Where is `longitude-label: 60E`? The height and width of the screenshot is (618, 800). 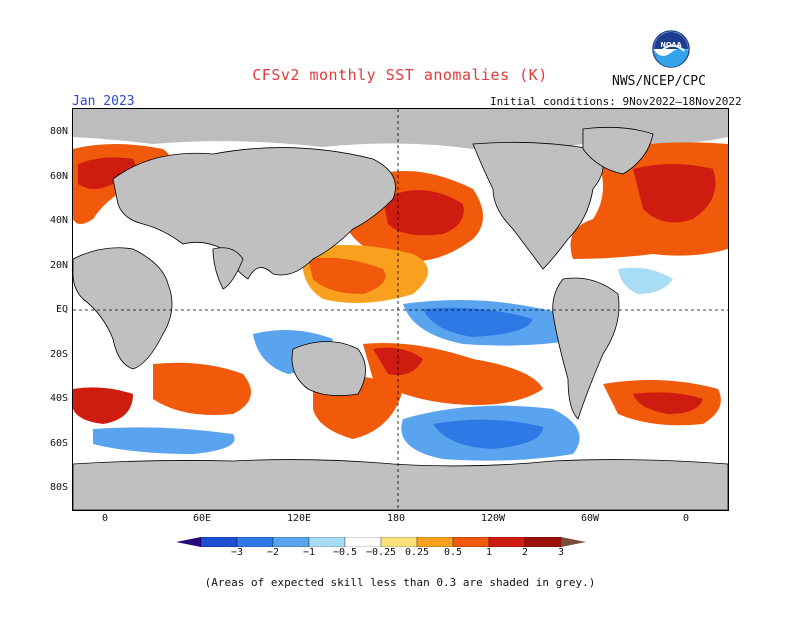
longitude-label: 60E is located at coordinates (202, 518).